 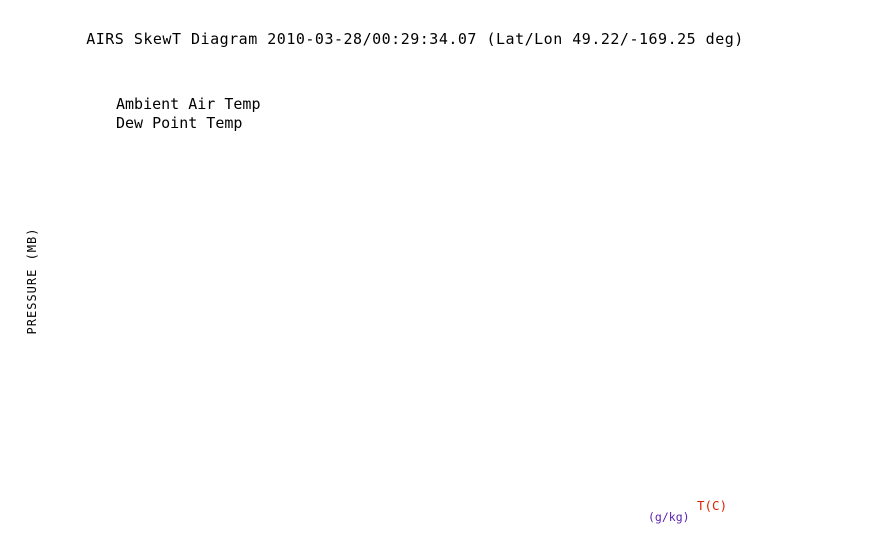 What do you see at coordinates (179, 123) in the screenshot?
I see `legend-dew-point: Dew Point Temp` at bounding box center [179, 123].